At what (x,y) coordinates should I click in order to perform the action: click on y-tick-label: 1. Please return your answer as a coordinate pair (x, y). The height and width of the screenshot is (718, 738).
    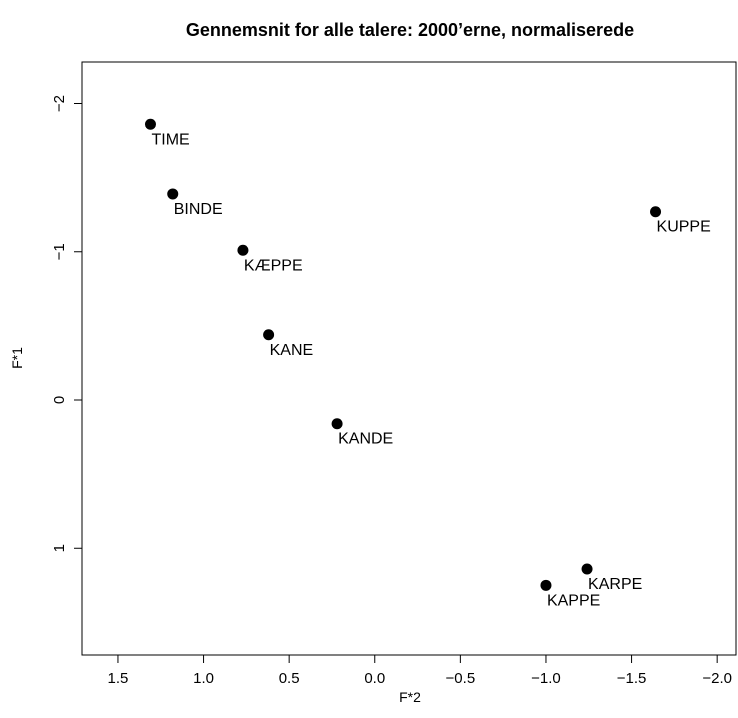
    Looking at the image, I should click on (59, 548).